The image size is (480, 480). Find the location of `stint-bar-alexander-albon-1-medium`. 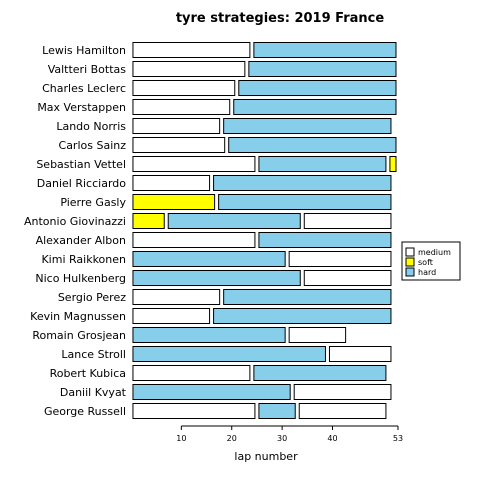

stint-bar-alexander-albon-1-medium is located at coordinates (194, 240).